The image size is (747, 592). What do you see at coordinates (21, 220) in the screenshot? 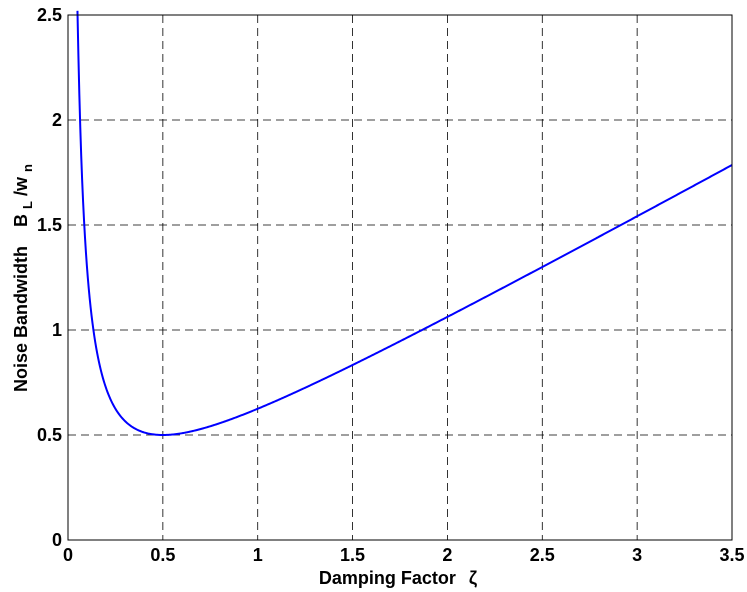
I see `y-axis-symbol-main: B` at bounding box center [21, 220].